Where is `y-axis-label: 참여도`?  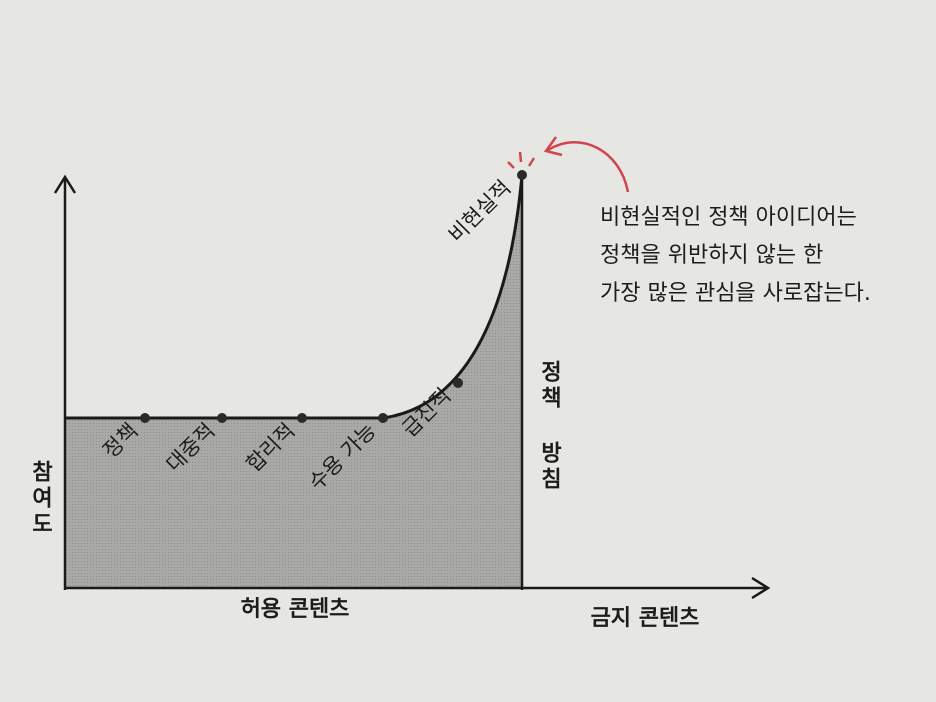 y-axis-label: 참여도 is located at coordinates (40, 499).